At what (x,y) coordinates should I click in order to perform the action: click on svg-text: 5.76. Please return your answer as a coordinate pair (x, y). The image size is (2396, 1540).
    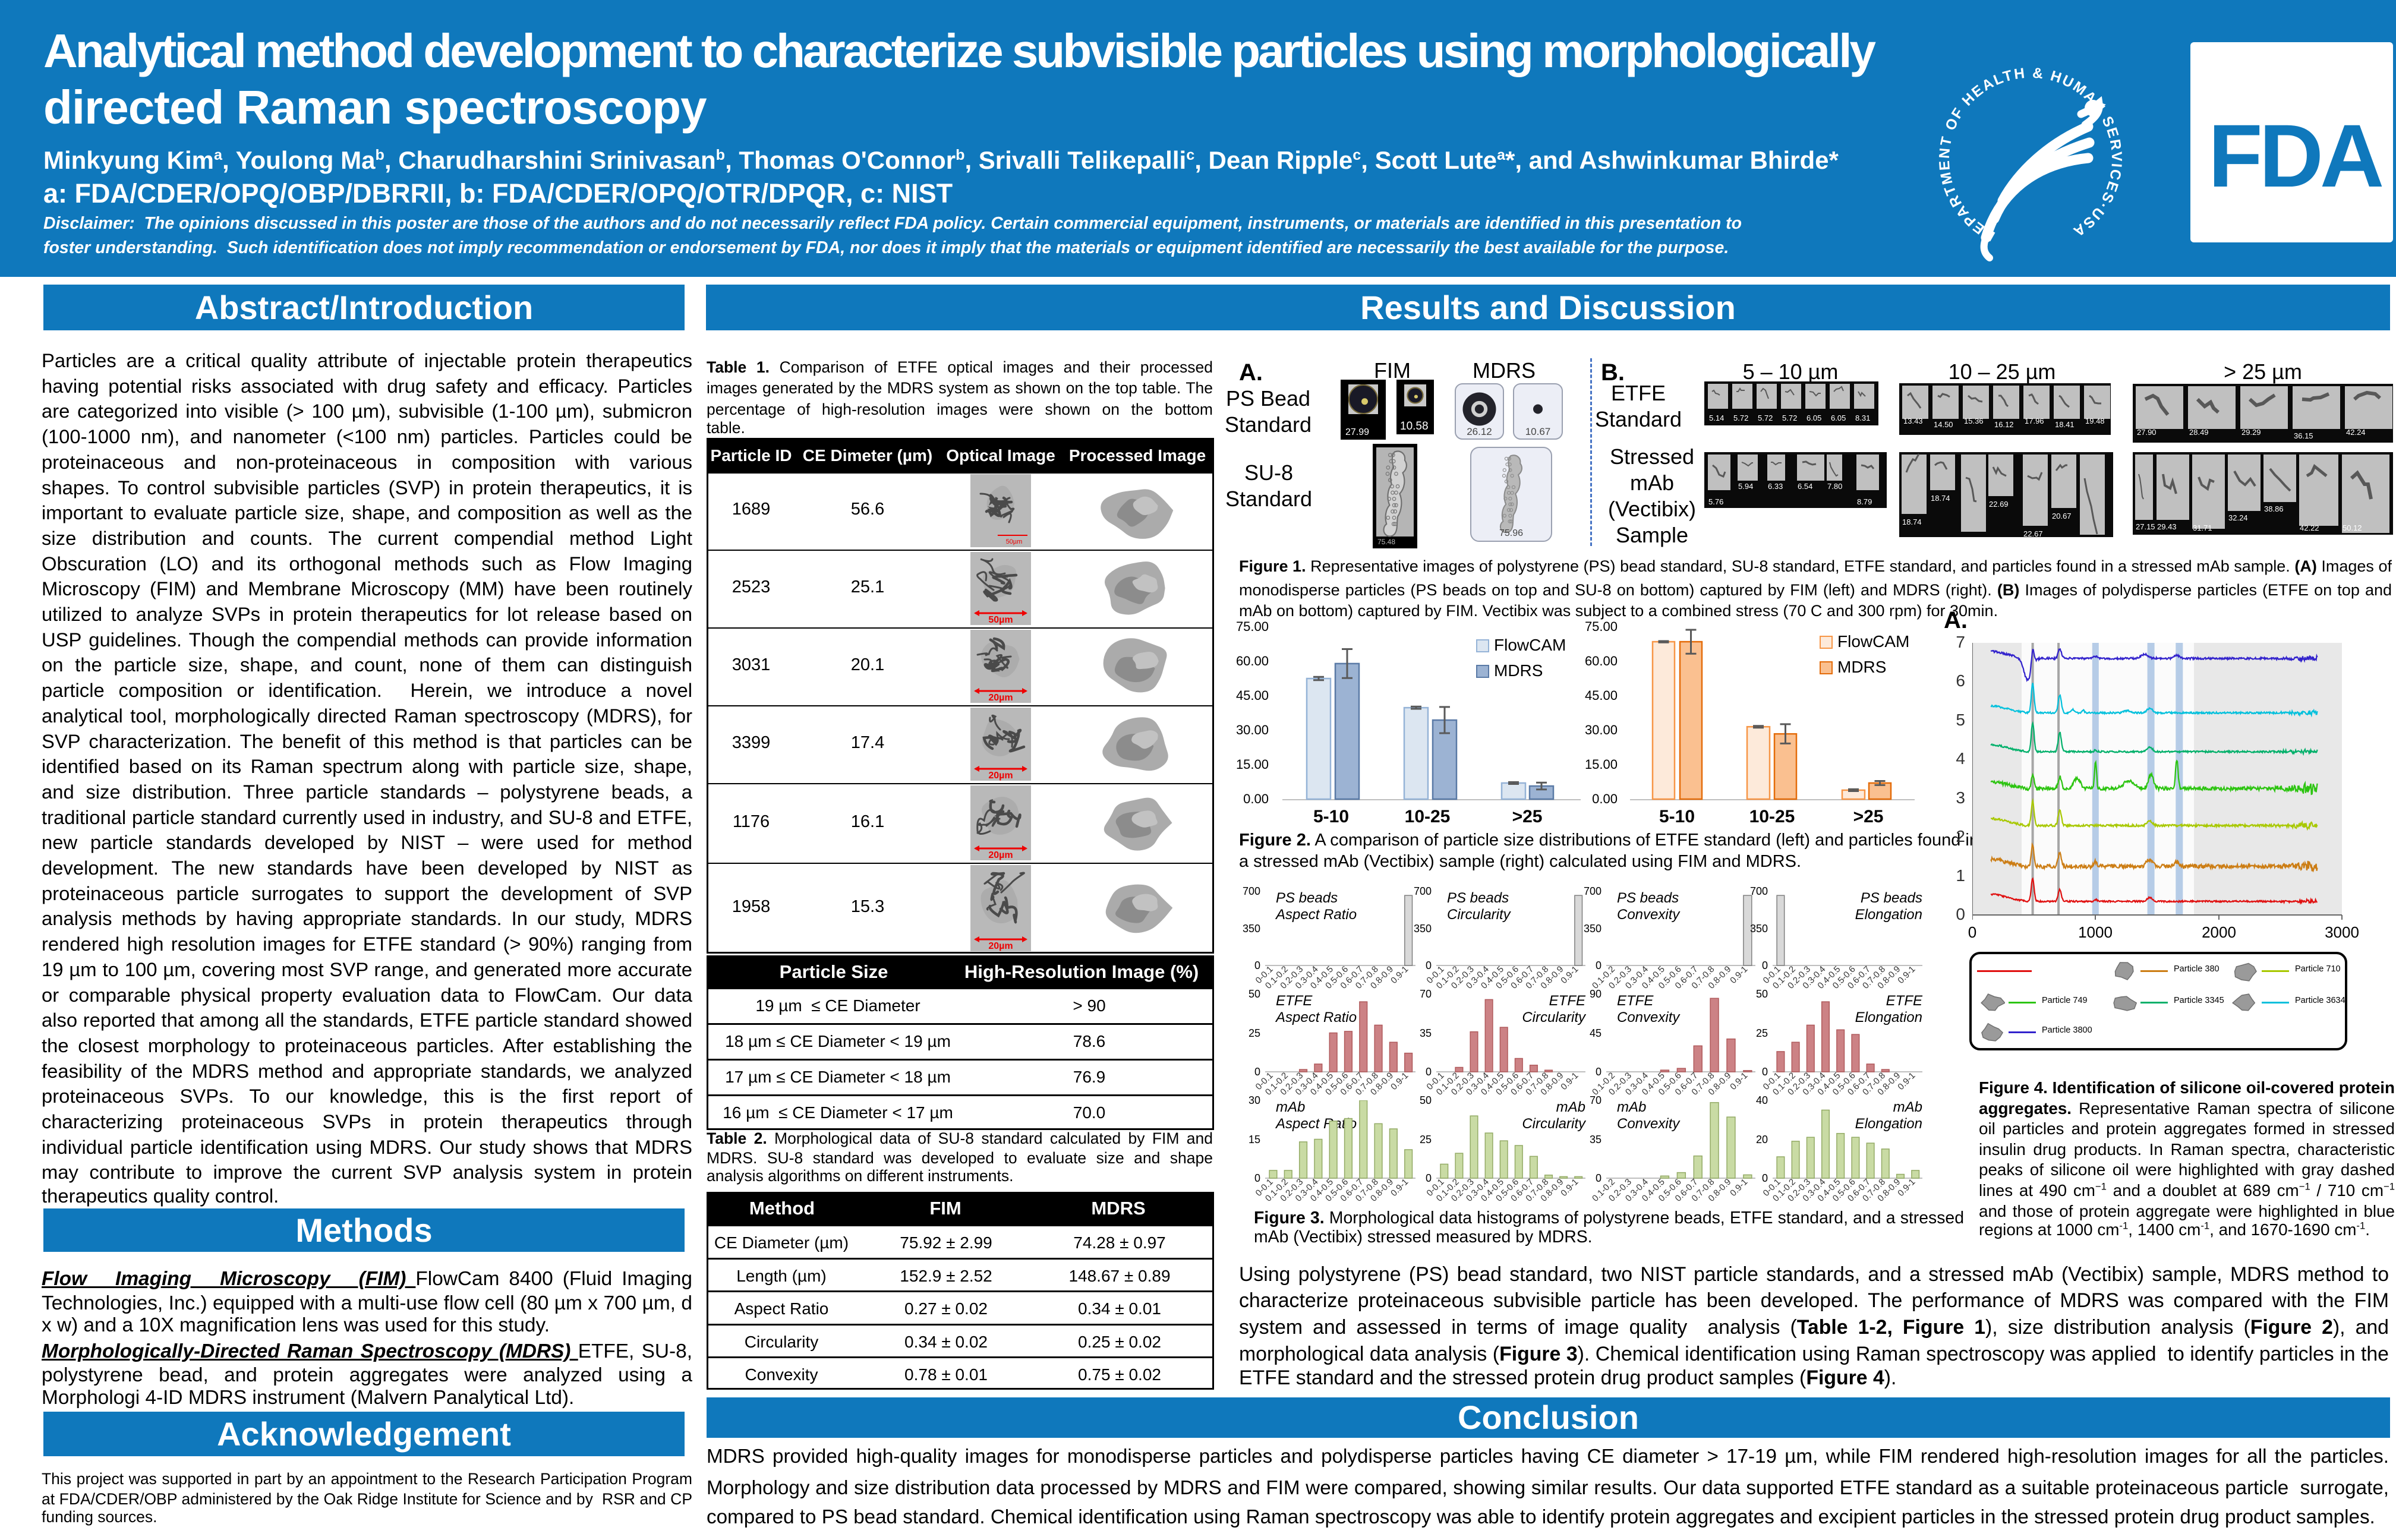
    Looking at the image, I should click on (1715, 501).